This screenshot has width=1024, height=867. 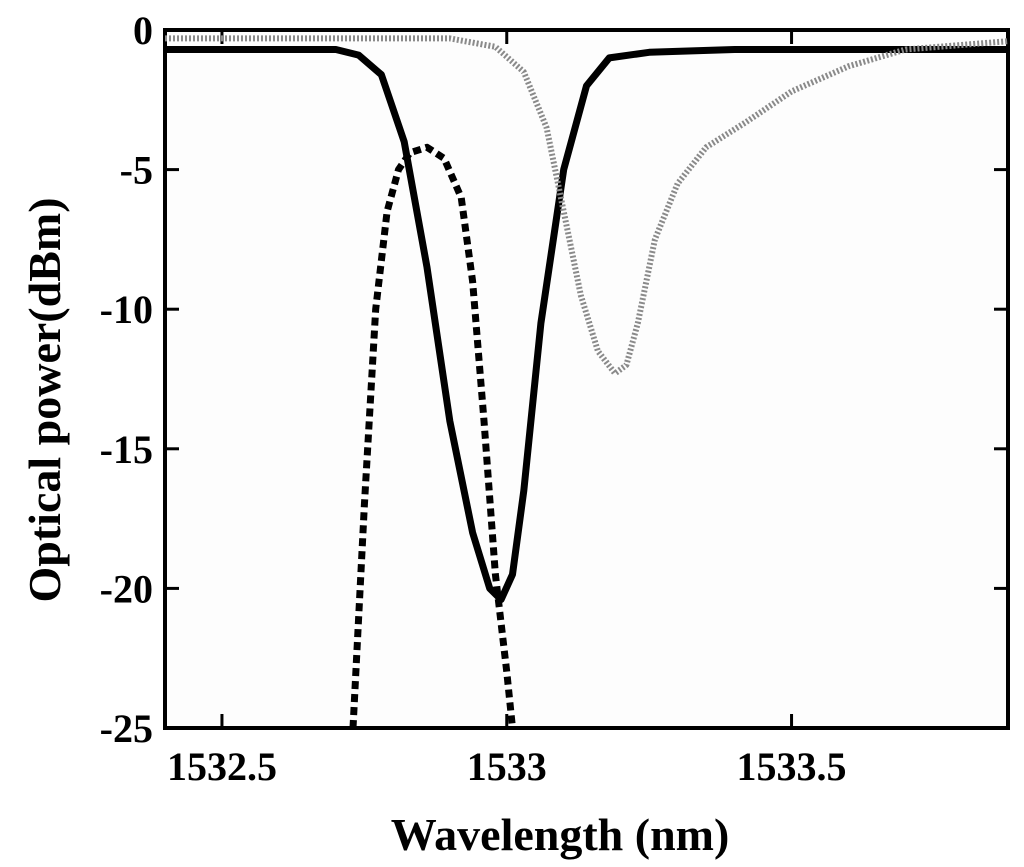 I want to click on y-tick-label: -10, so click(x=126, y=309).